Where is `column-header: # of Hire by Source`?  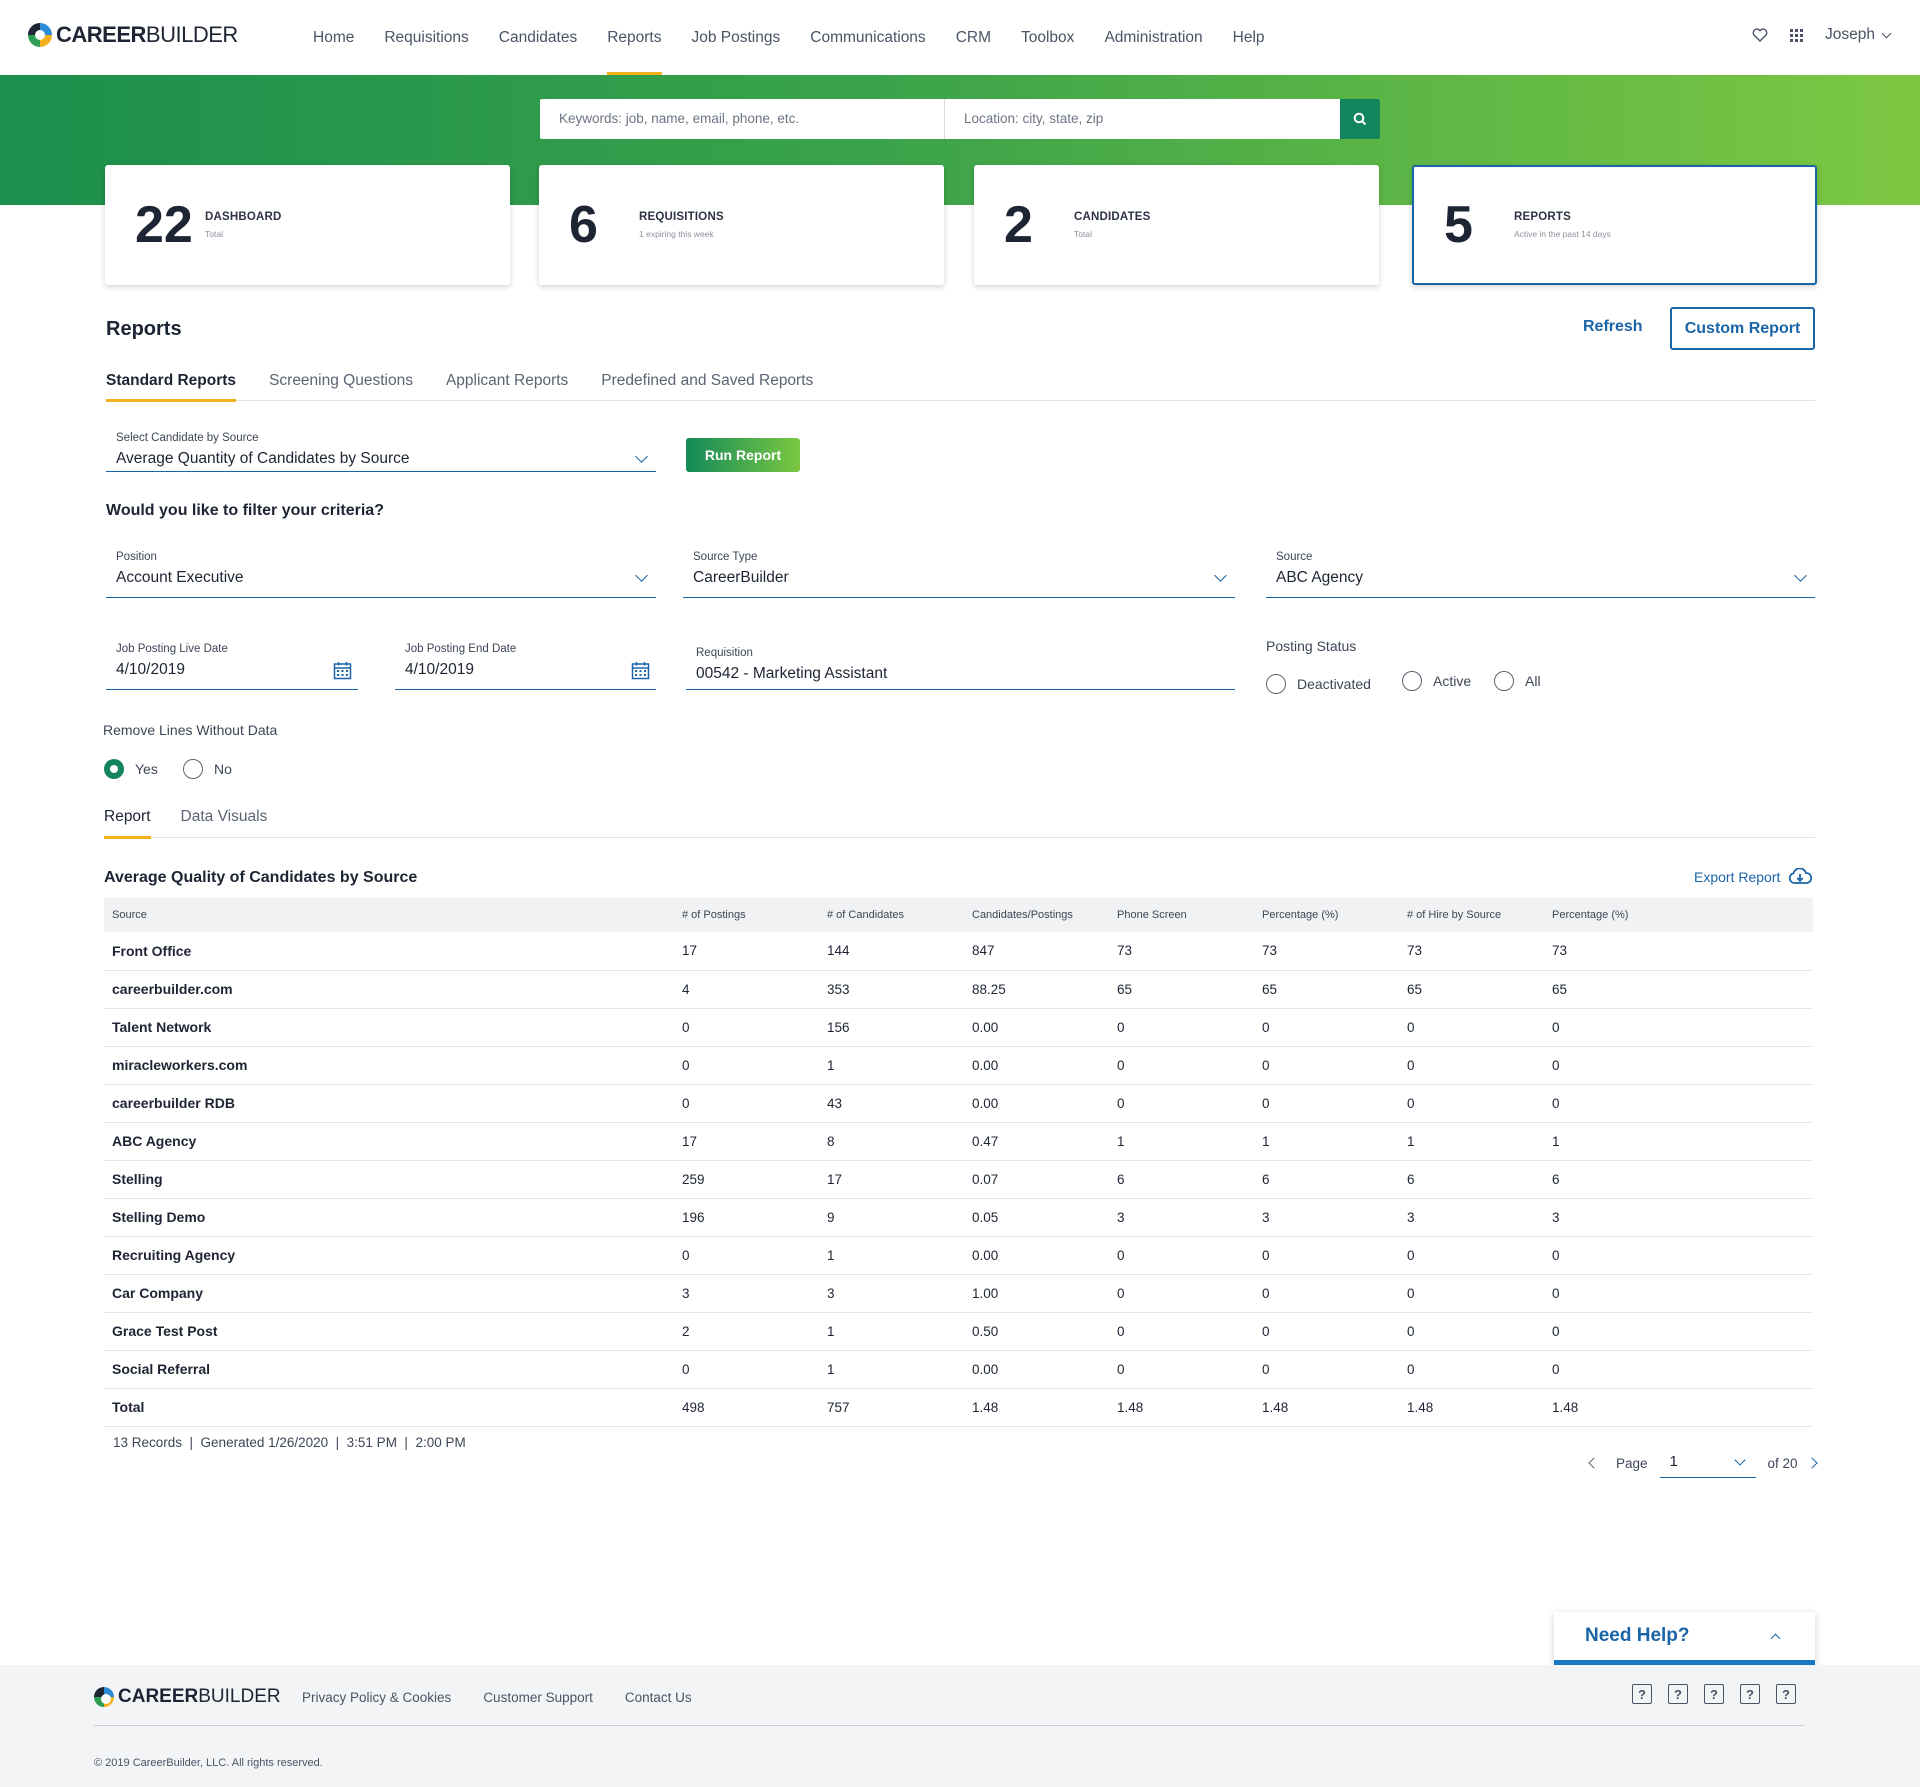
column-header: # of Hire by Source is located at coordinates (1454, 915).